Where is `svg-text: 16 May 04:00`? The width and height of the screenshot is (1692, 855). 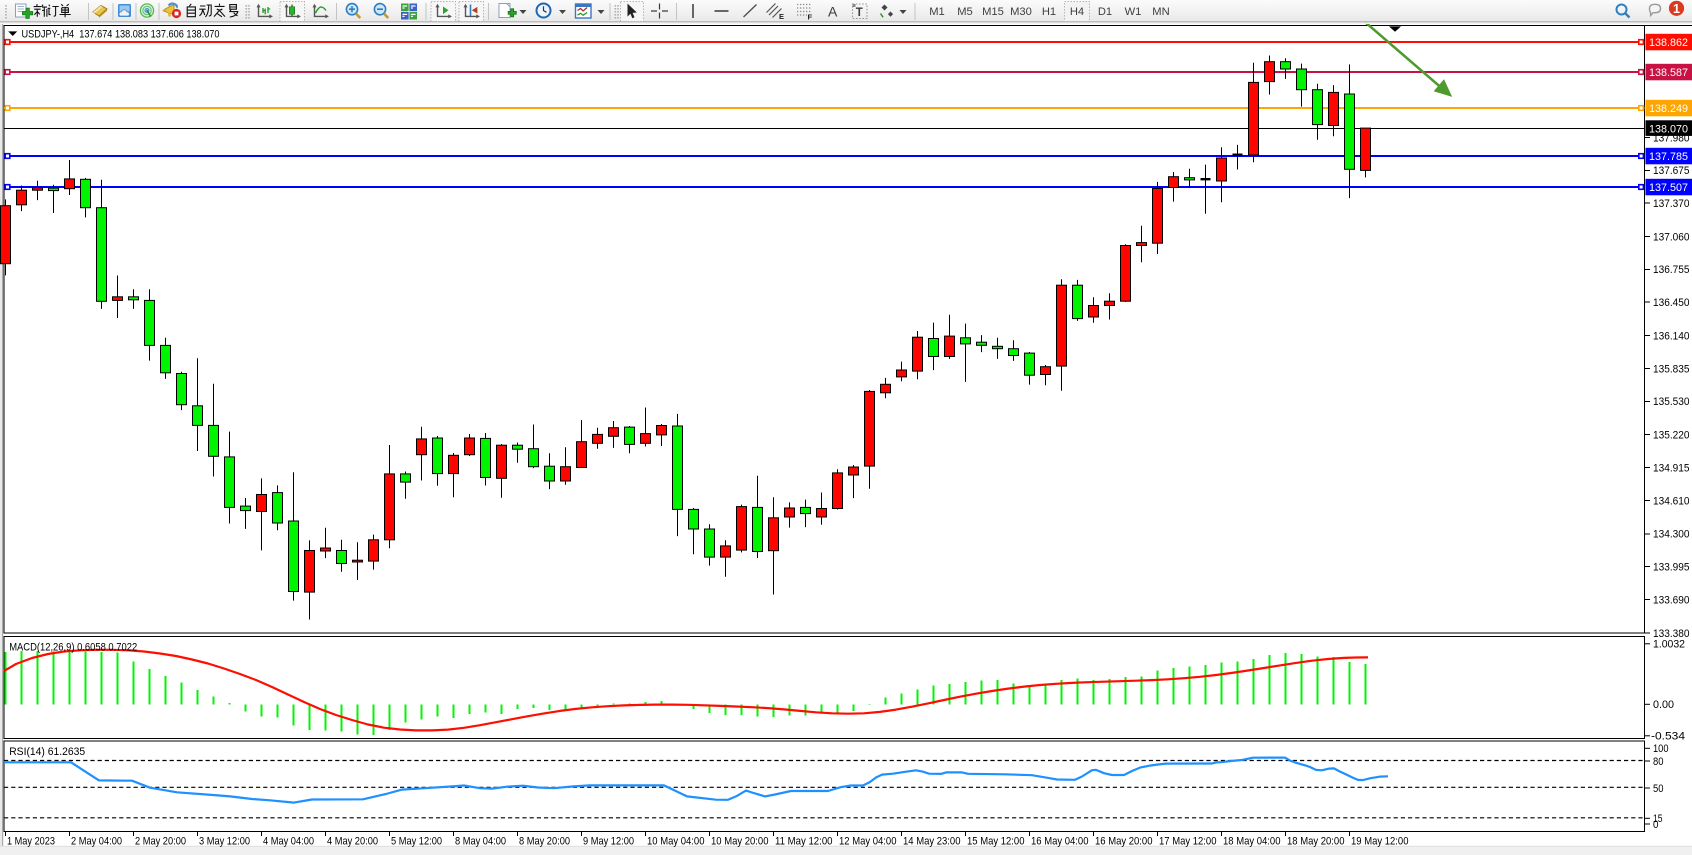 svg-text: 16 May 04:00 is located at coordinates (1060, 842).